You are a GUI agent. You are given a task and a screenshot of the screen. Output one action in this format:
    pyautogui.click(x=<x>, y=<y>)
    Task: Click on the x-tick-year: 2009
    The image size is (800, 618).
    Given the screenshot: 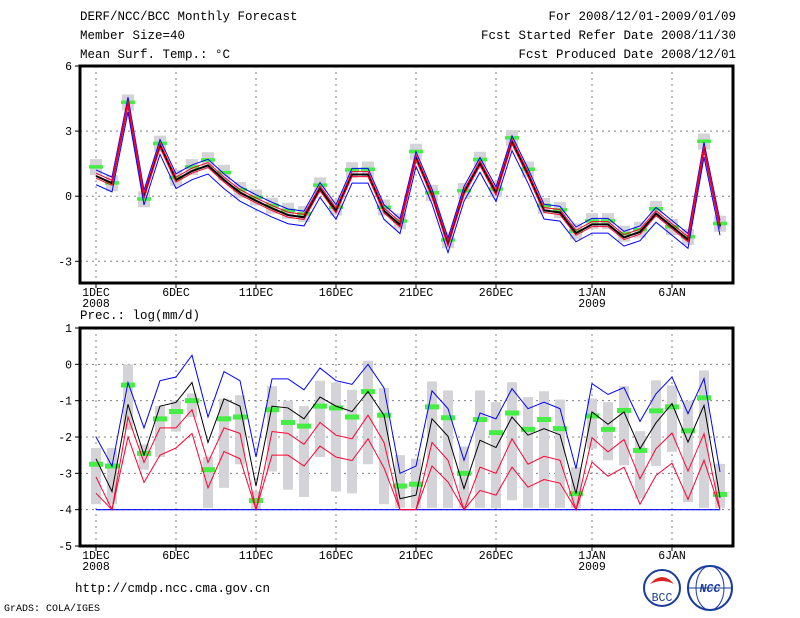 What is the action you would take?
    pyautogui.click(x=592, y=567)
    